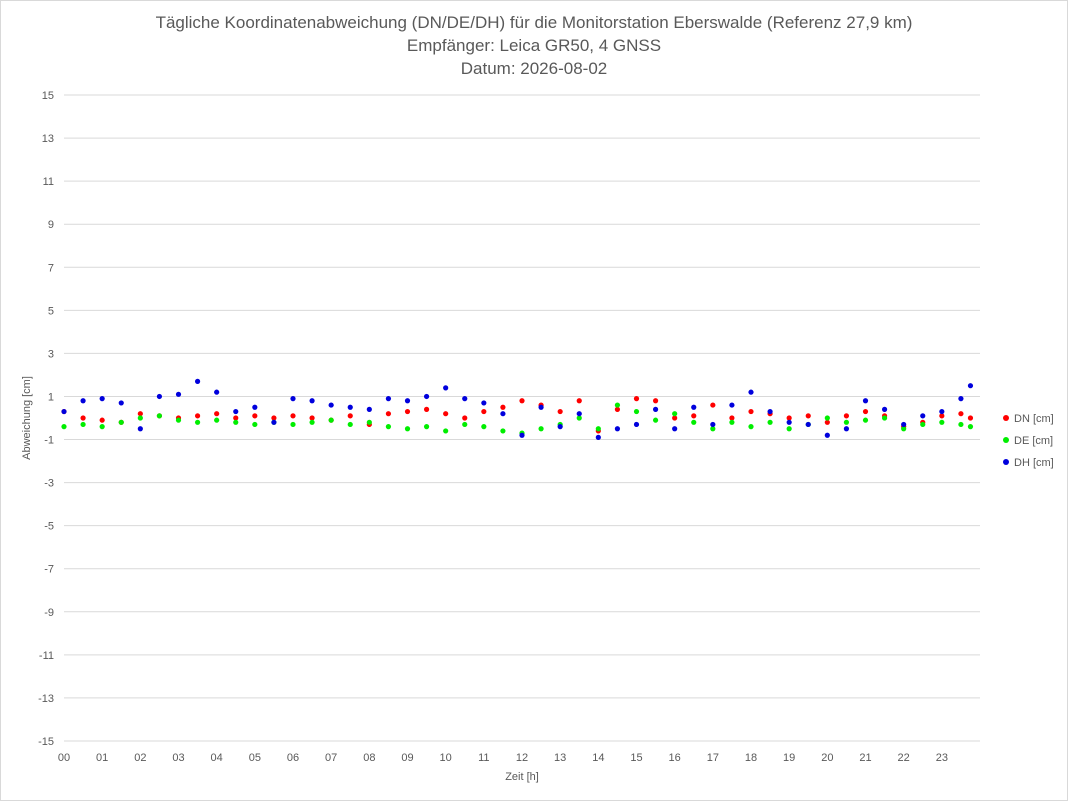  What do you see at coordinates (140, 758) in the screenshot?
I see `x-tick-label: 02` at bounding box center [140, 758].